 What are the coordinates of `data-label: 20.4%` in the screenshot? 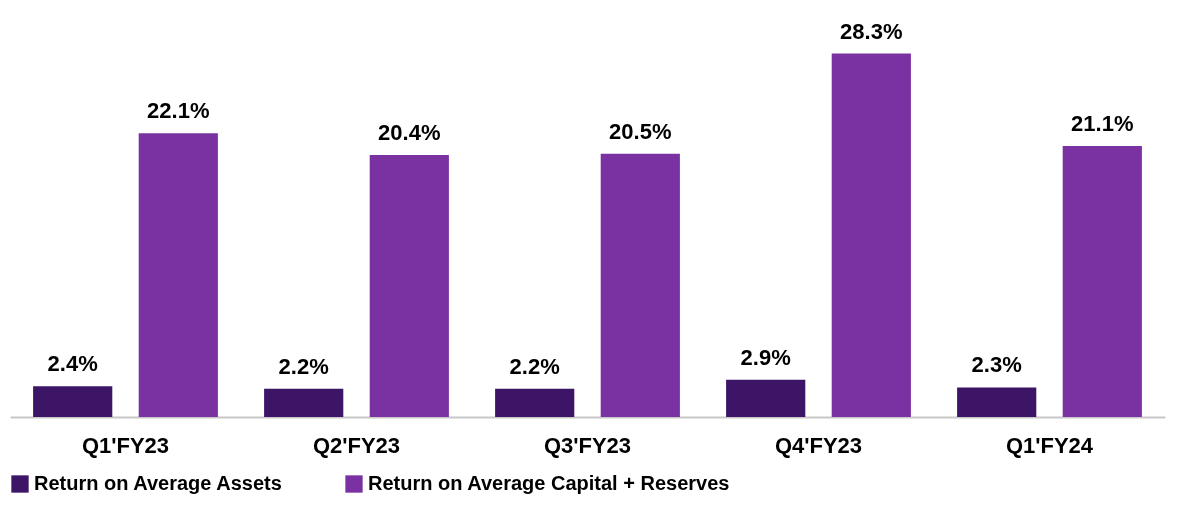 It's located at (409, 133).